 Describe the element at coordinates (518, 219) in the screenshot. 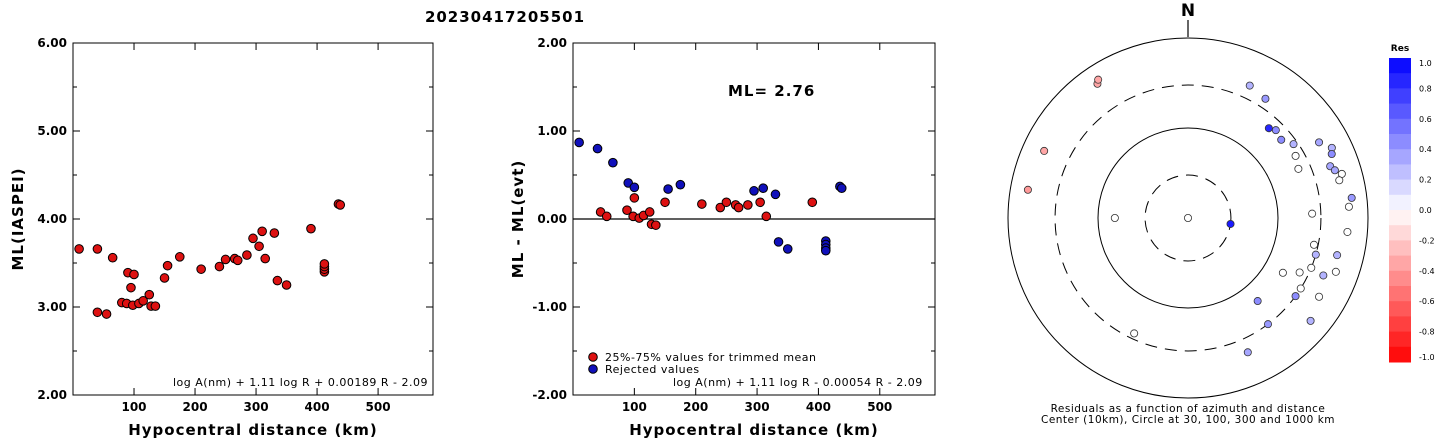

I see `y-axis-label: ML - ML(evt)` at that location.